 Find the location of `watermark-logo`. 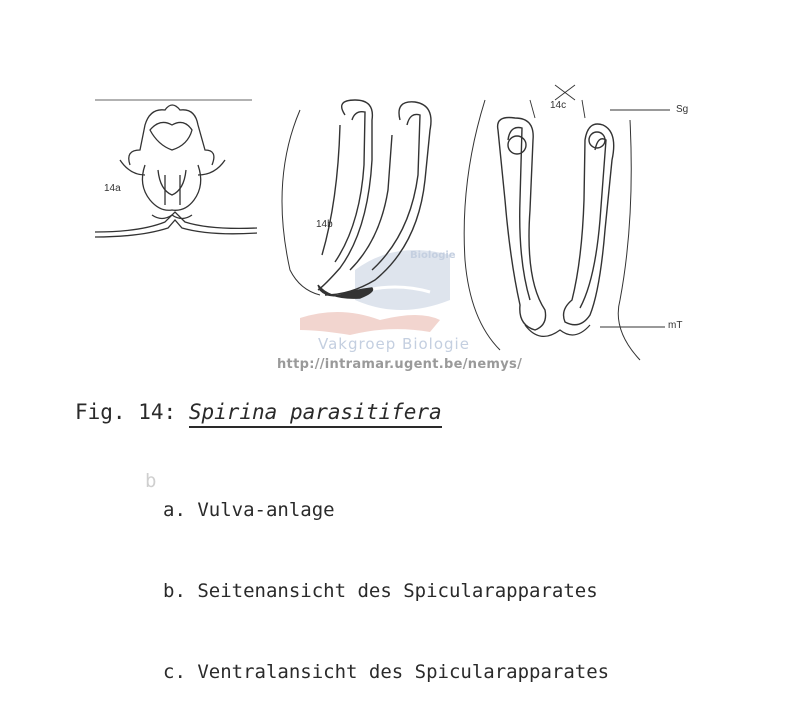

watermark-logo is located at coordinates (375, 292).